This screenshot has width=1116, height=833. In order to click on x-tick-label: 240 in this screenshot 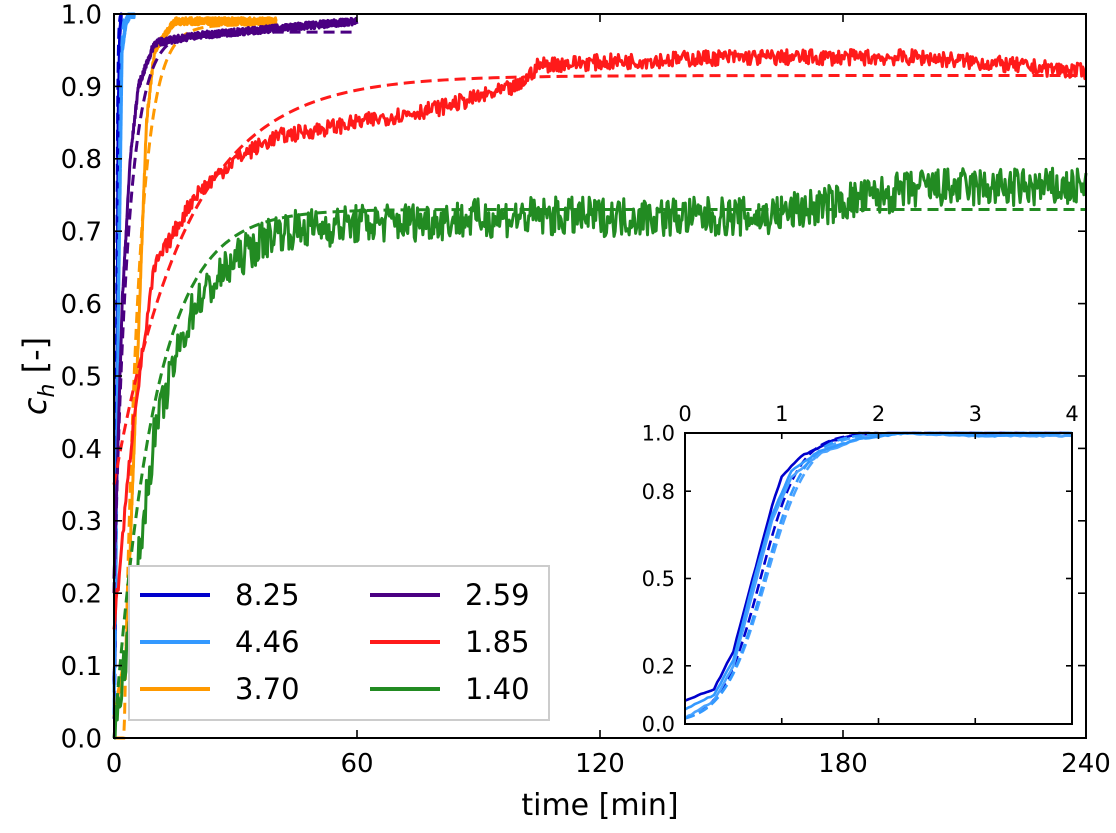, I will do `click(1086, 764)`.